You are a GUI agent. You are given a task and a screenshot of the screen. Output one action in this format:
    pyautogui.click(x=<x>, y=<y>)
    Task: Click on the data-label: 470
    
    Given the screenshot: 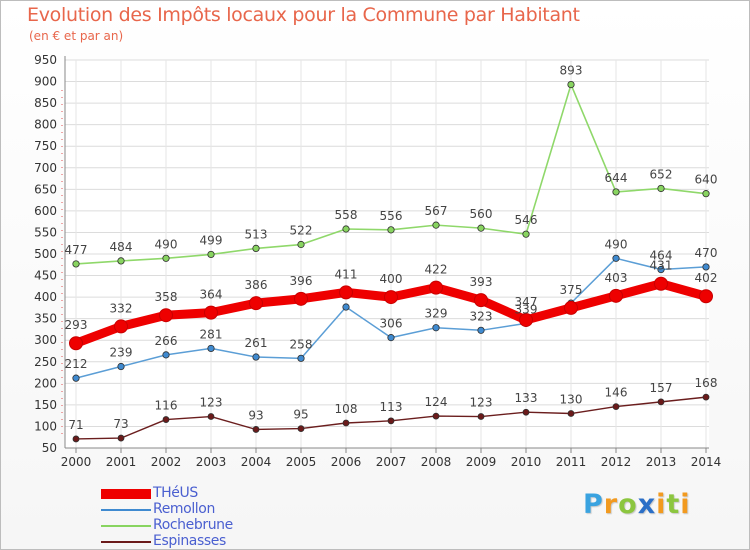 What is the action you would take?
    pyautogui.click(x=706, y=253)
    